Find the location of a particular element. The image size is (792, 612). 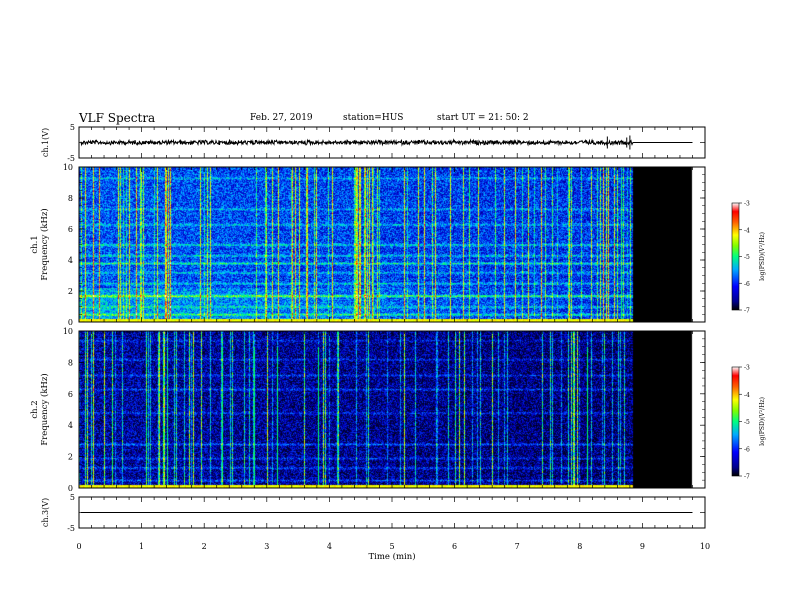

x-tick-label: 8 is located at coordinates (579, 546).